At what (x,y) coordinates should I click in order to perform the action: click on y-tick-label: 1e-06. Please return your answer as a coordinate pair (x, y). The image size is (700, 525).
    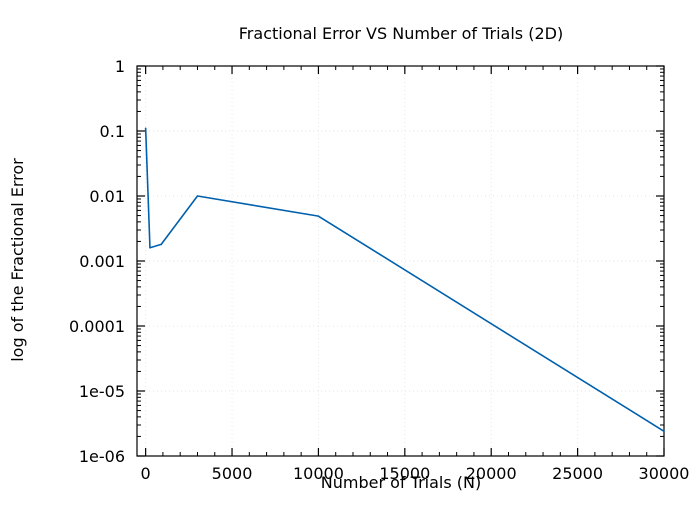
    Looking at the image, I should click on (102, 456).